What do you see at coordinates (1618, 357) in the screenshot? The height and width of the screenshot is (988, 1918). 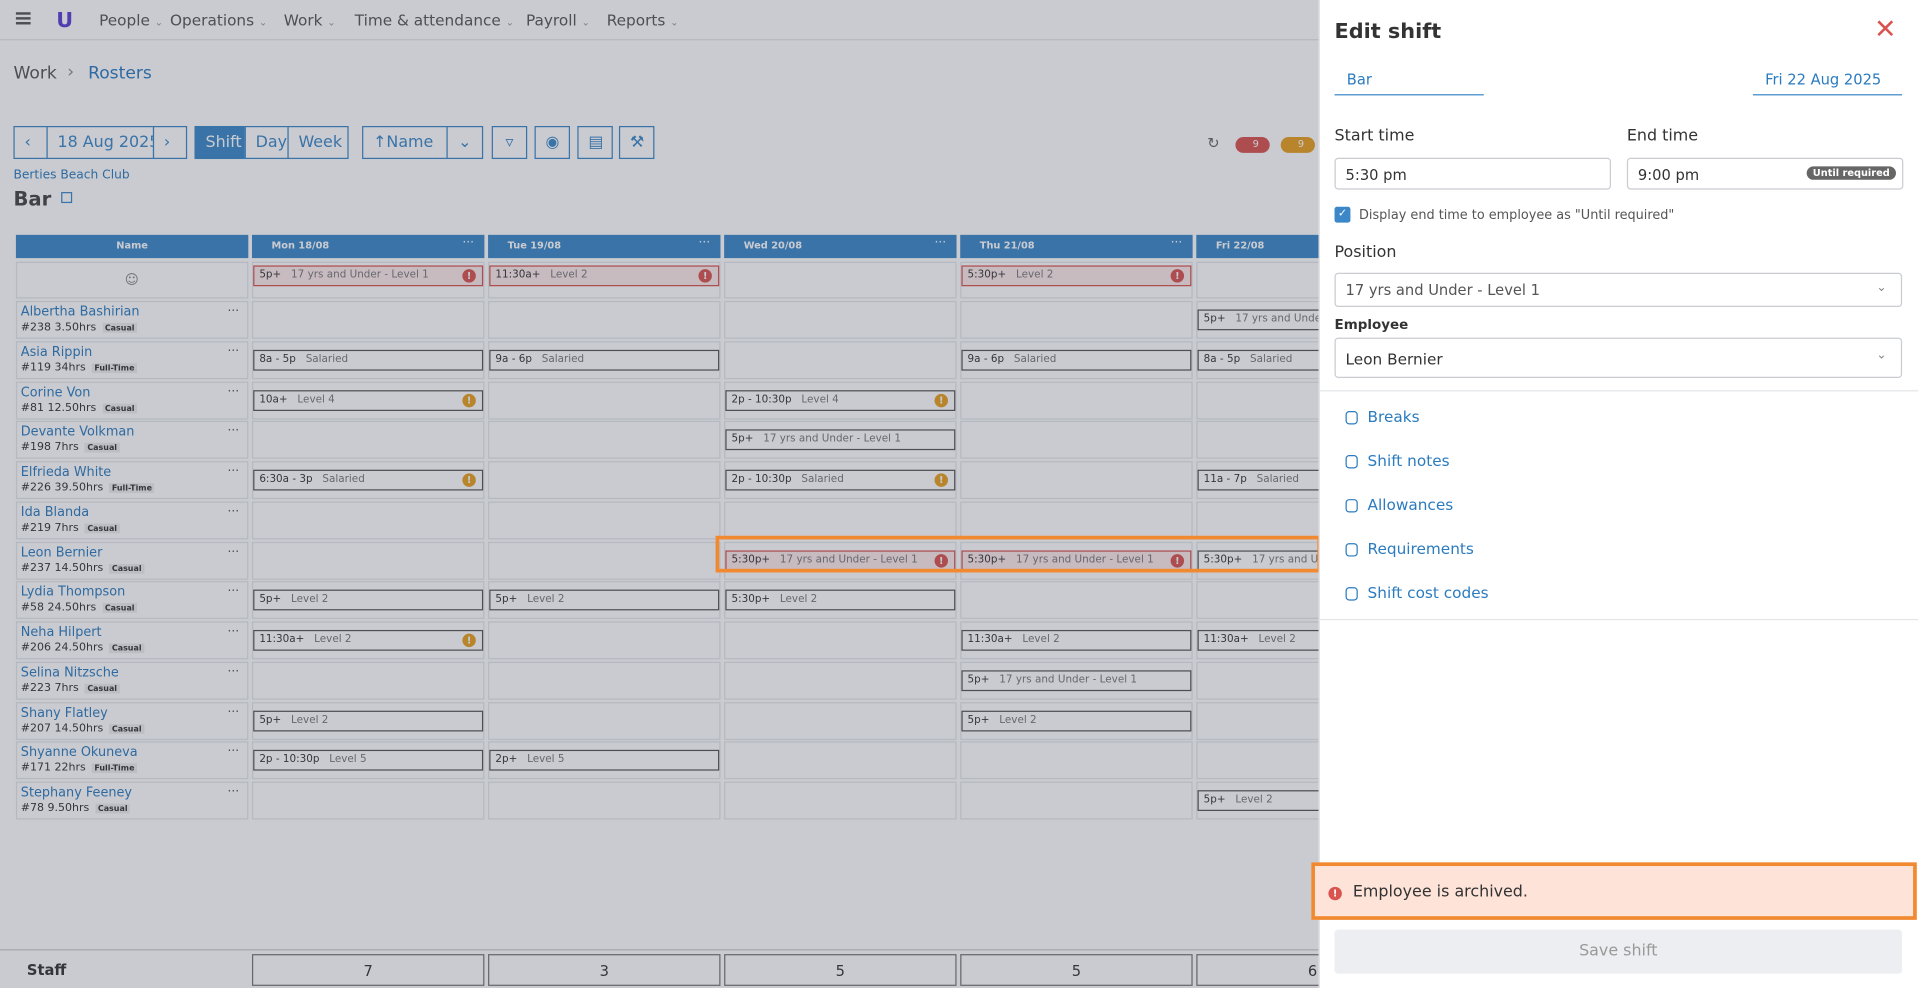 I see `select: Leon Bernier` at bounding box center [1618, 357].